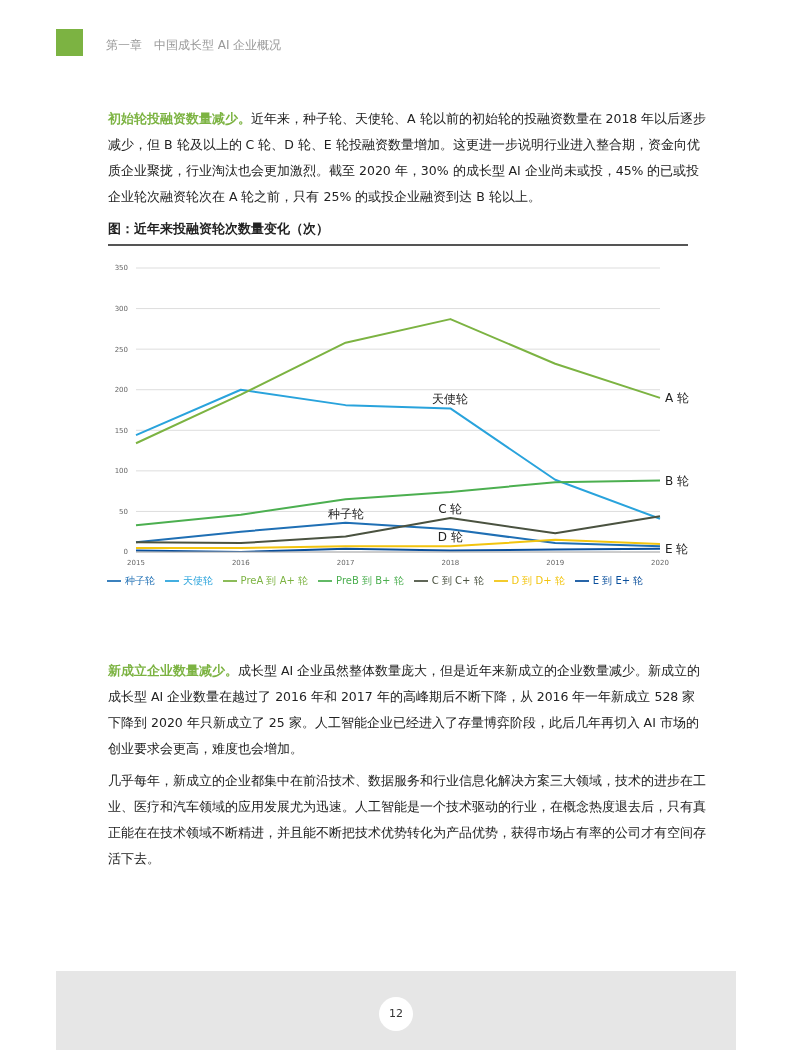 This screenshot has height=1058, width=793. Describe the element at coordinates (370, 580) in the screenshot. I see `legend-label: PreB 到 B+ 轮` at that location.